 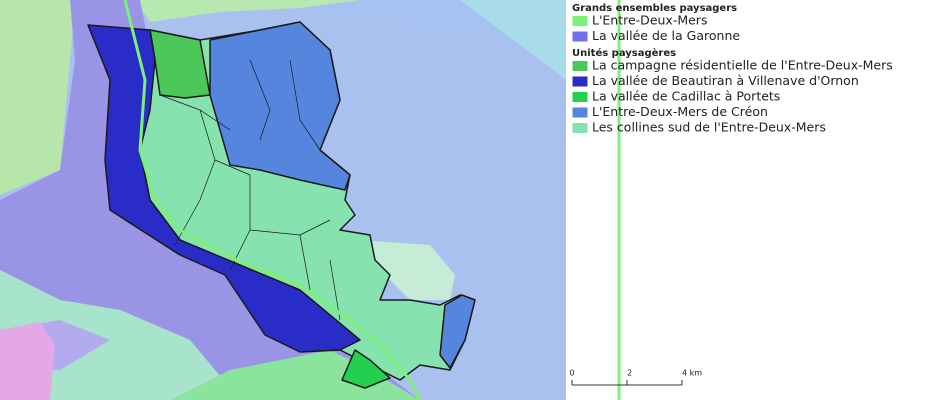 What do you see at coordinates (571, 373) in the screenshot?
I see `scale-label: 0` at bounding box center [571, 373].